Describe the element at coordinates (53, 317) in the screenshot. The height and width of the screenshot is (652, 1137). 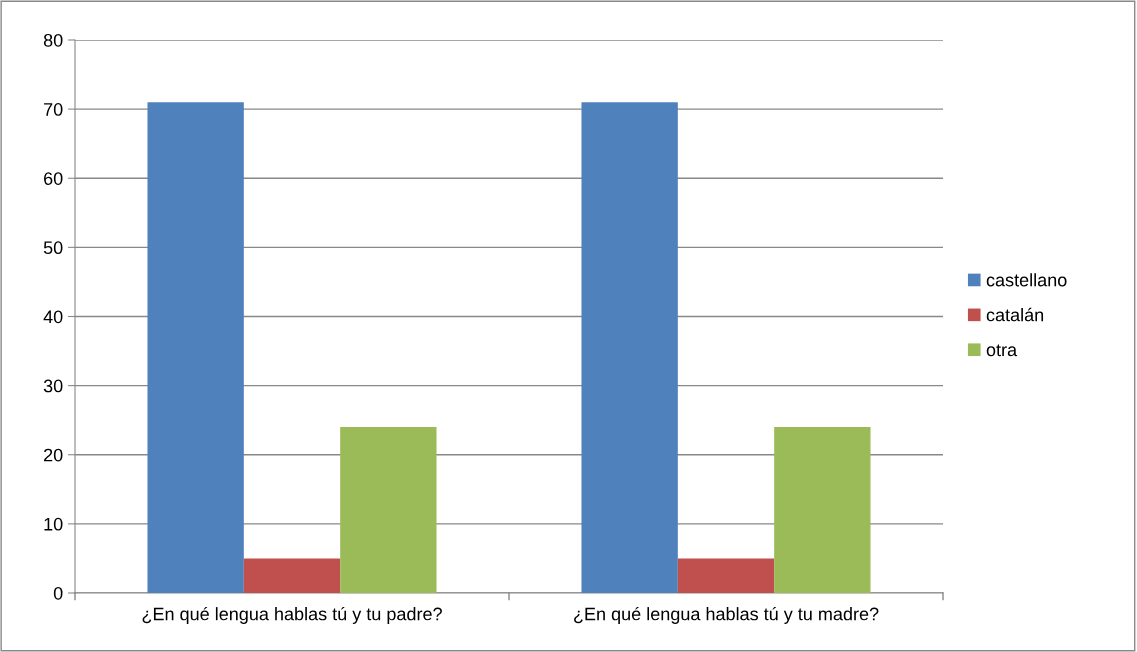
I see `y-tick-label: 40` at that location.